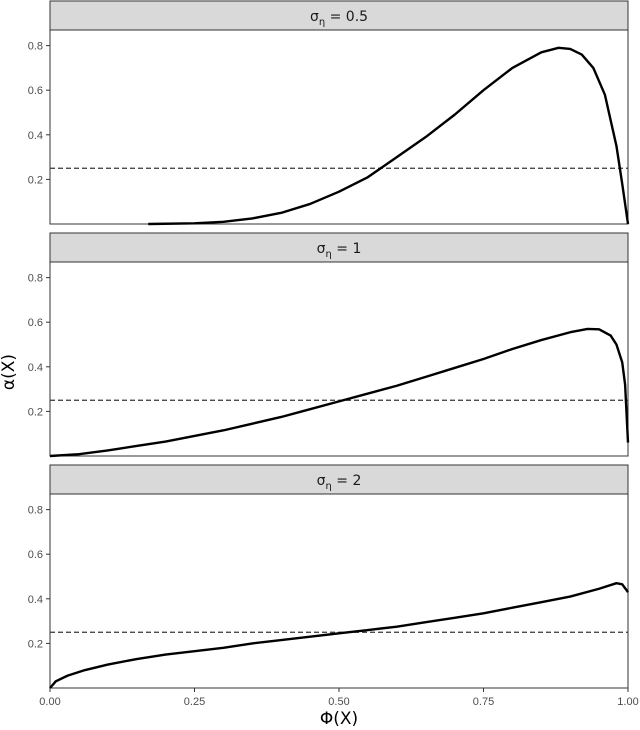 This screenshot has height=730, width=640. I want to click on facet-strip-label-1: ση = 0.5, so click(339, 18).